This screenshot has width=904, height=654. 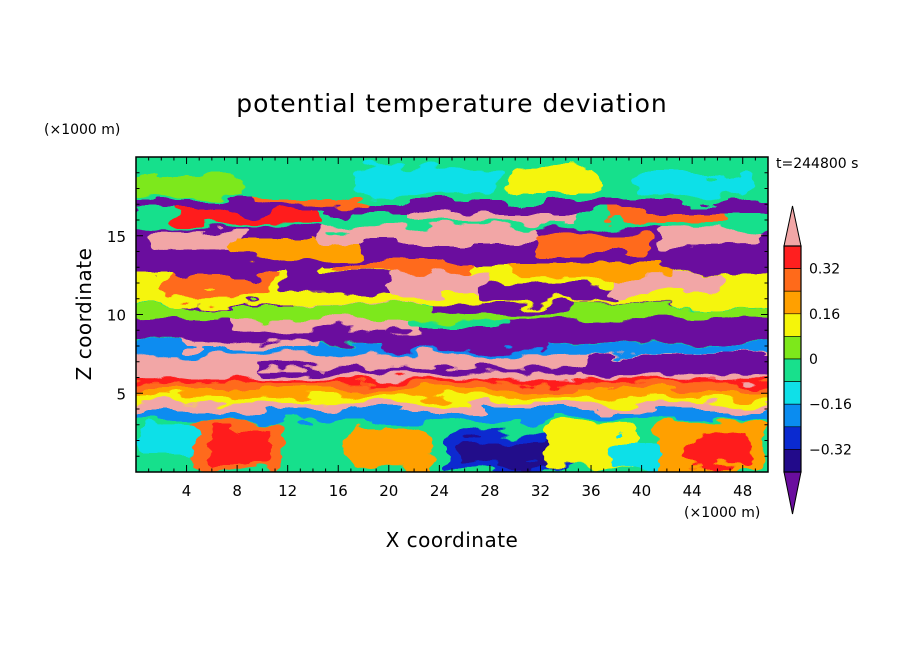 What do you see at coordinates (452, 540) in the screenshot?
I see `x-axis-label: X coordinate` at bounding box center [452, 540].